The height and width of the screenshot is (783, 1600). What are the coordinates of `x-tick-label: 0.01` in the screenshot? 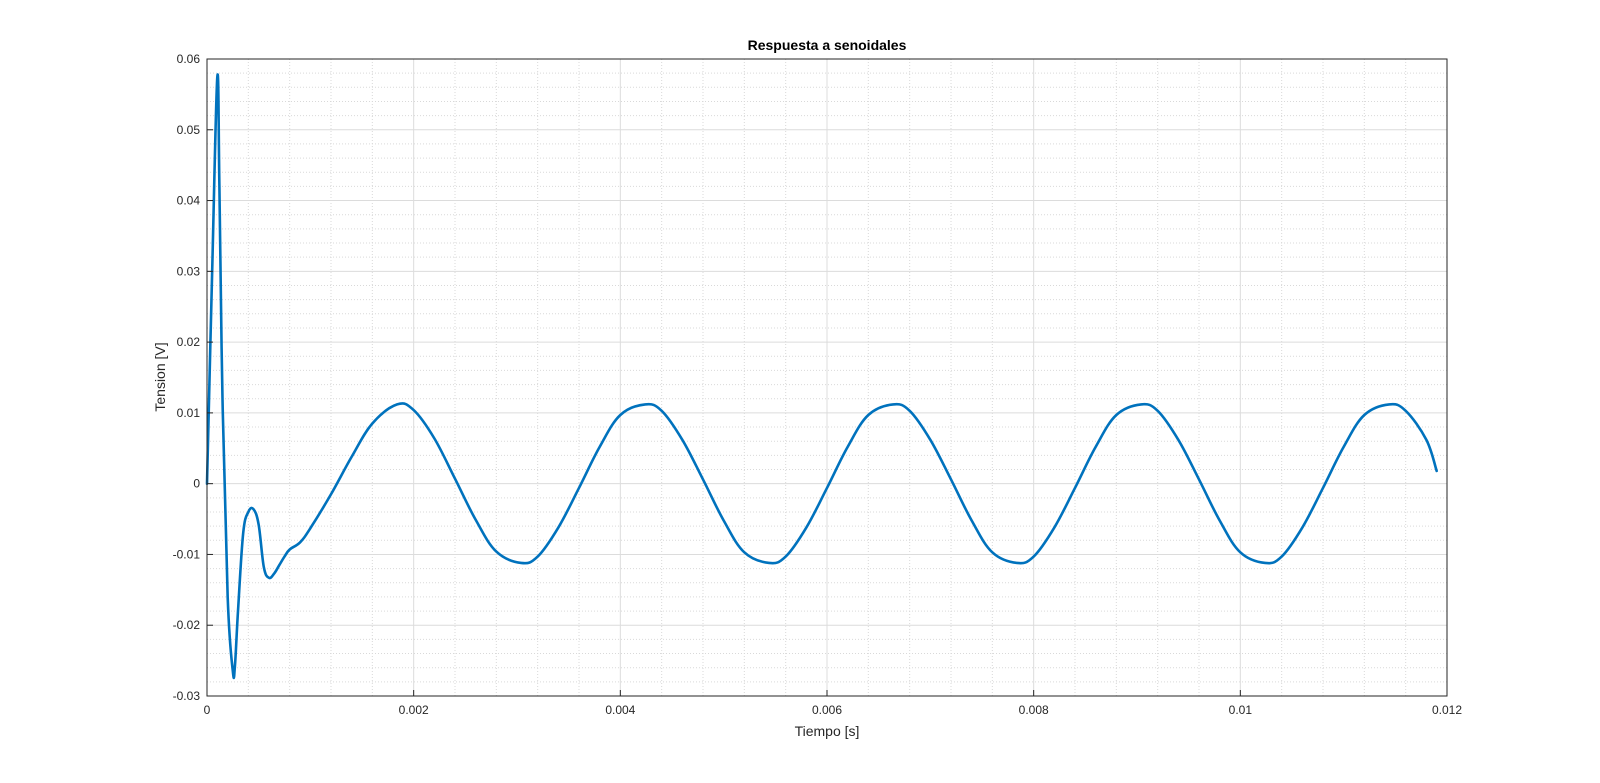 It's located at (1241, 710).